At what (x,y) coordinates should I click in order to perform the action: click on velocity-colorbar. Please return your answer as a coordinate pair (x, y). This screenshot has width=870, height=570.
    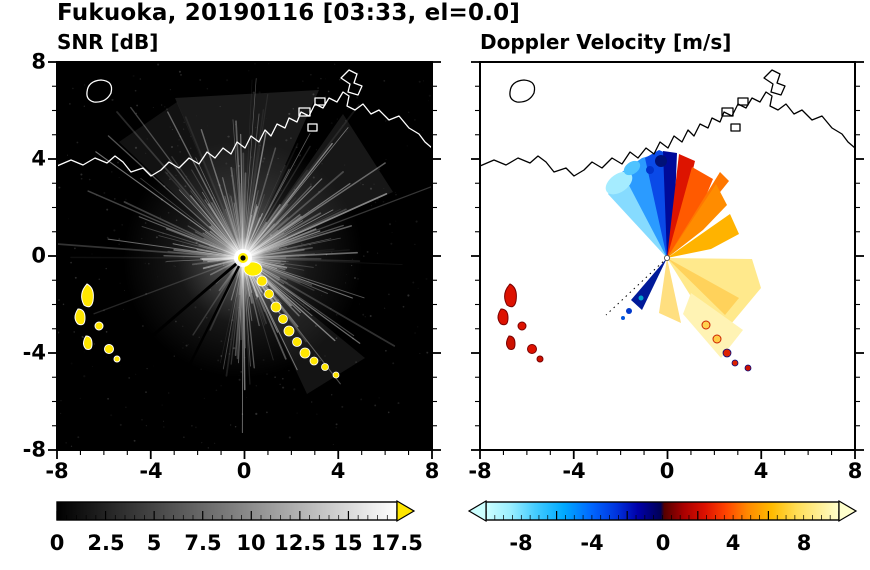
    Looking at the image, I should click on (662, 511).